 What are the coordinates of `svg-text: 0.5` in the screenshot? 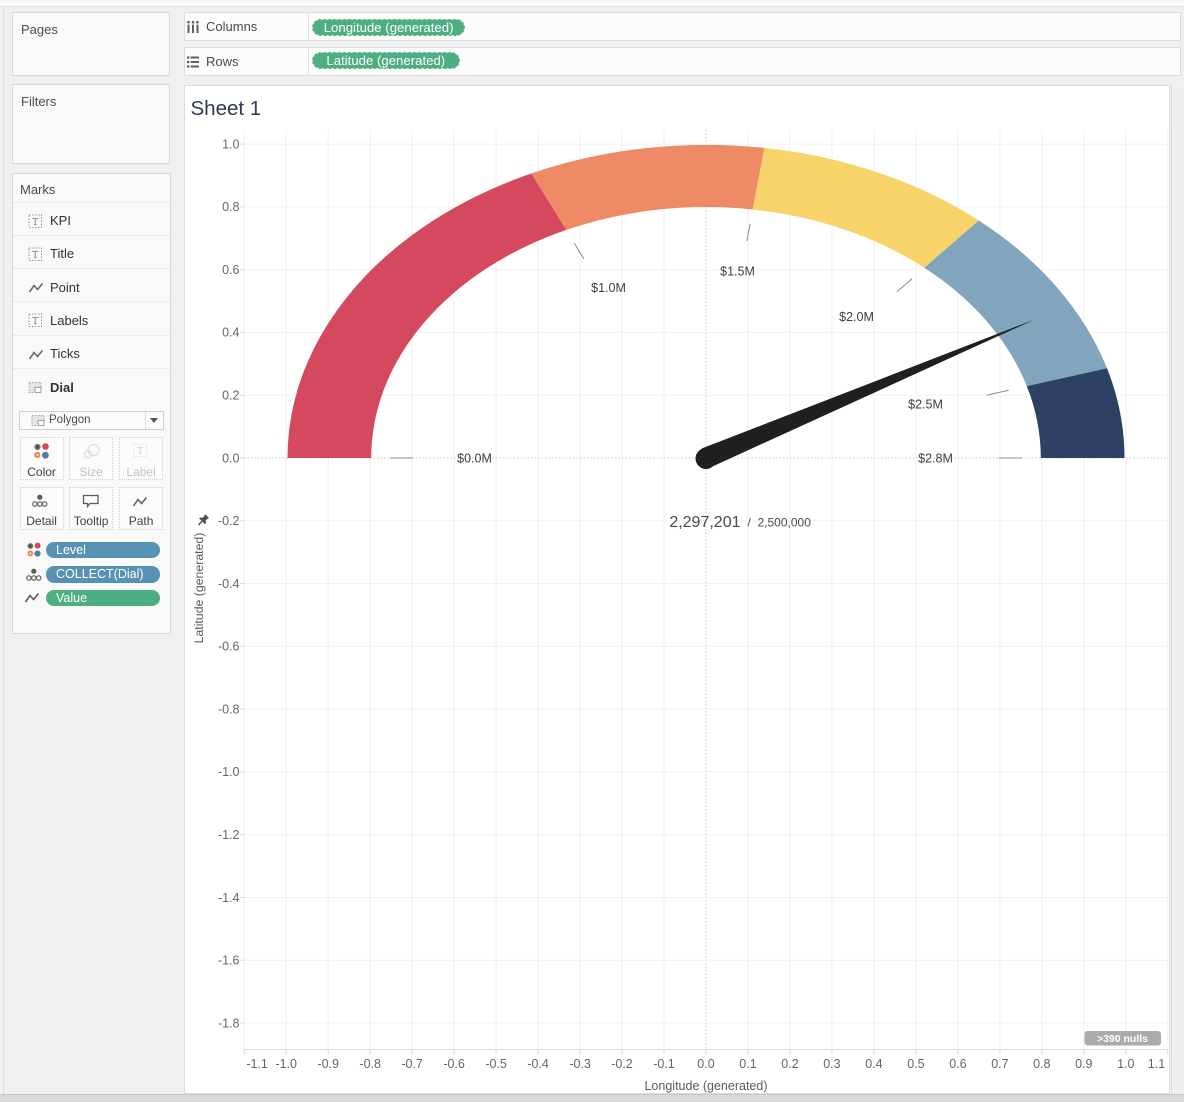 It's located at (915, 1064).